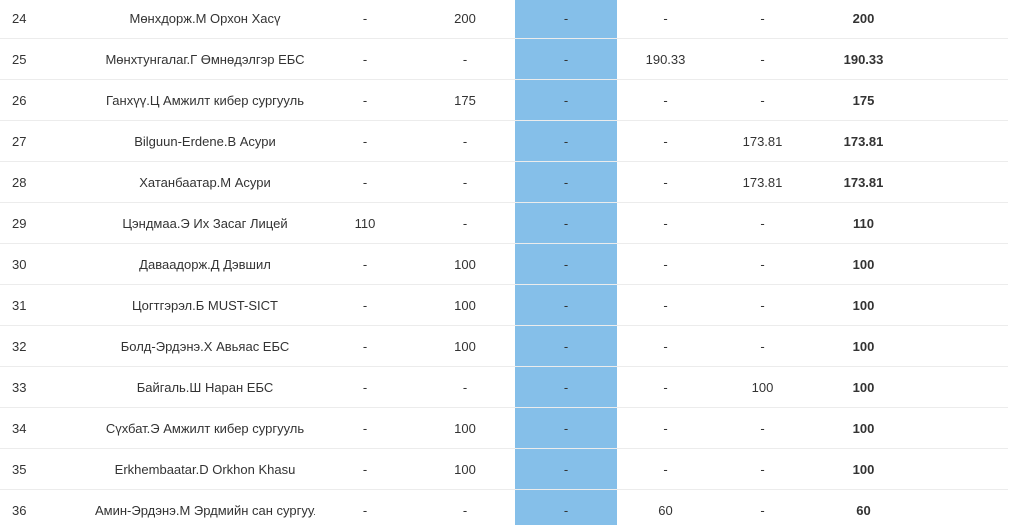 The image size is (1024, 525). Describe the element at coordinates (205, 100) in the screenshot. I see `participant-name-cell: Ганхүү.Ц Амжилт кибер сургууль` at that location.